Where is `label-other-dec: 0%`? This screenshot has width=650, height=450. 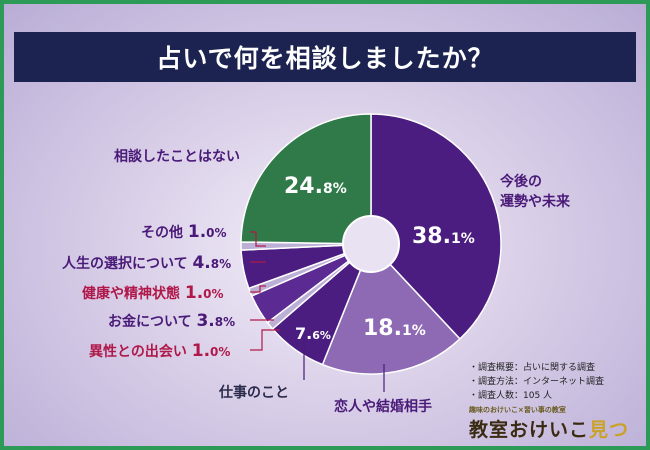
label-other-dec: 0% is located at coordinates (216, 233).